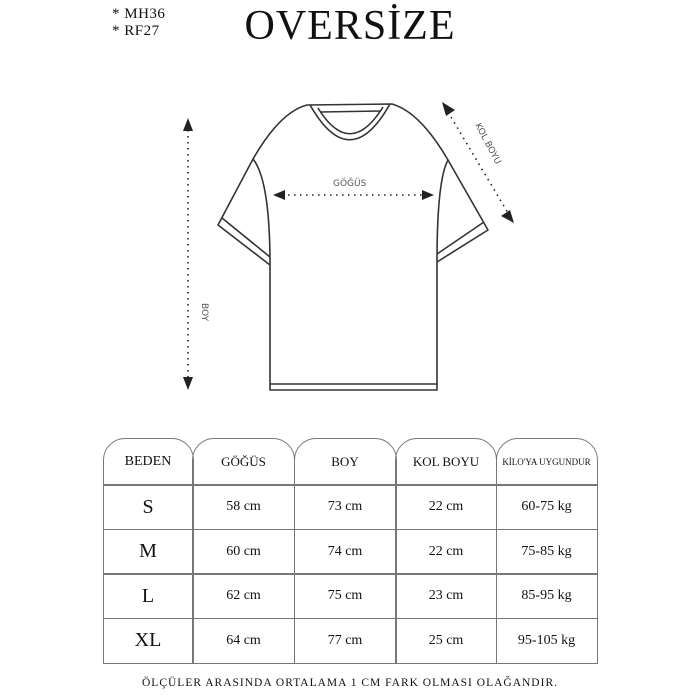 Image resolution: width=700 pixels, height=700 pixels. What do you see at coordinates (350, 183) in the screenshot?
I see `chest-label: GÖĞÜS` at bounding box center [350, 183].